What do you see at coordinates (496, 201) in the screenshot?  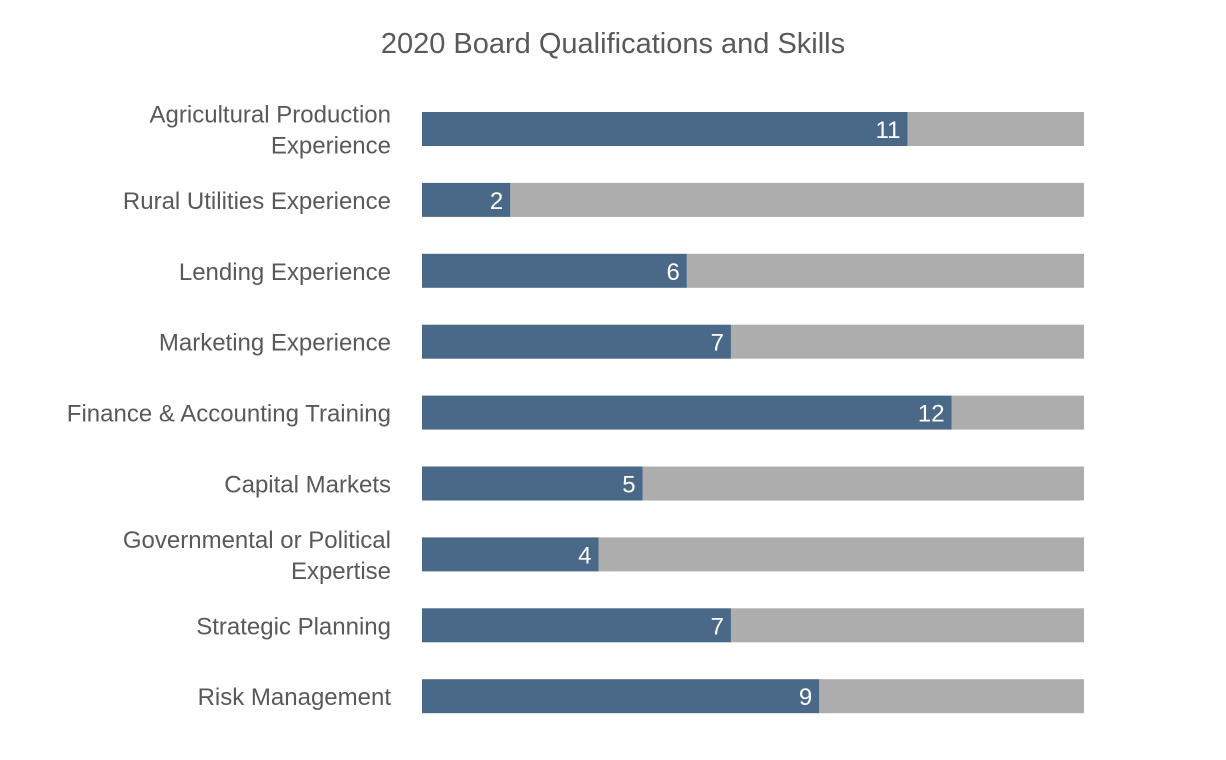 I see `data-label: 2` at bounding box center [496, 201].